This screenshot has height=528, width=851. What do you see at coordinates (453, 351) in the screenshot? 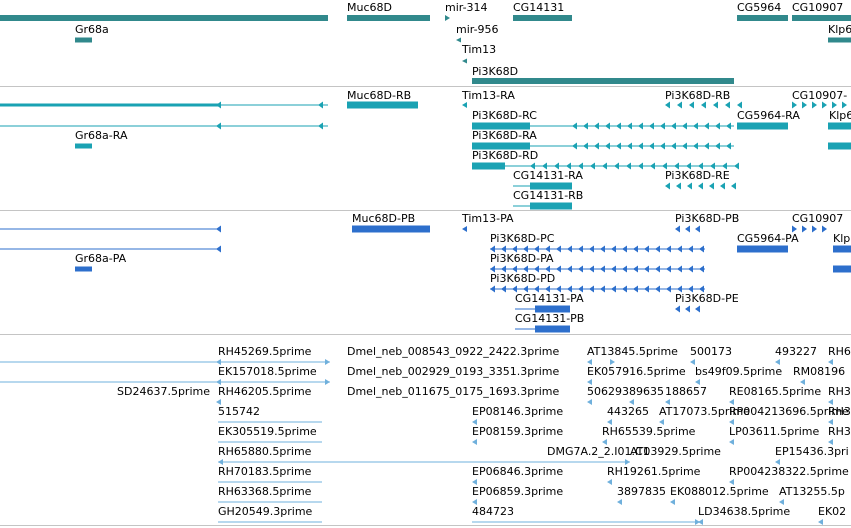
I see `est-label: Dmel_neb_008543_0922_2422.3prime` at bounding box center [453, 351].